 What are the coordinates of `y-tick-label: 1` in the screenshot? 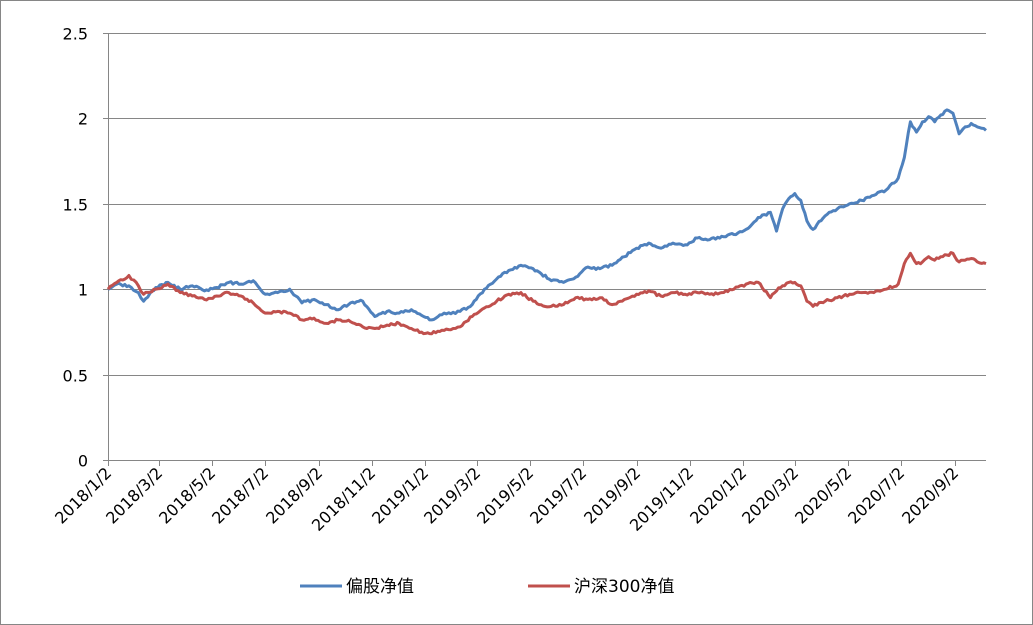 It's located at (83, 290).